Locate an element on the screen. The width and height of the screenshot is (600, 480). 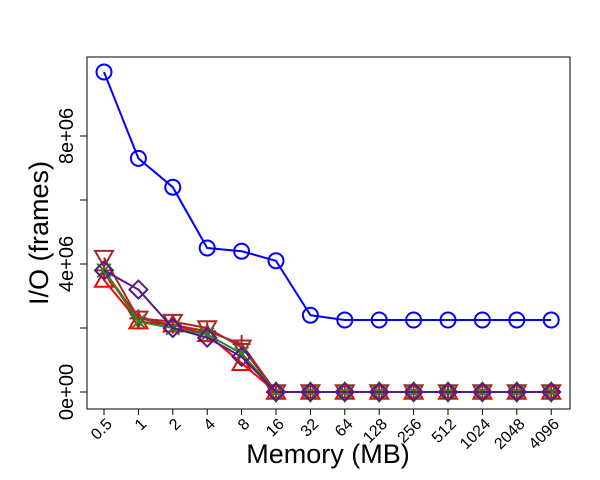
x-tick-label: 1 is located at coordinates (141, 425).